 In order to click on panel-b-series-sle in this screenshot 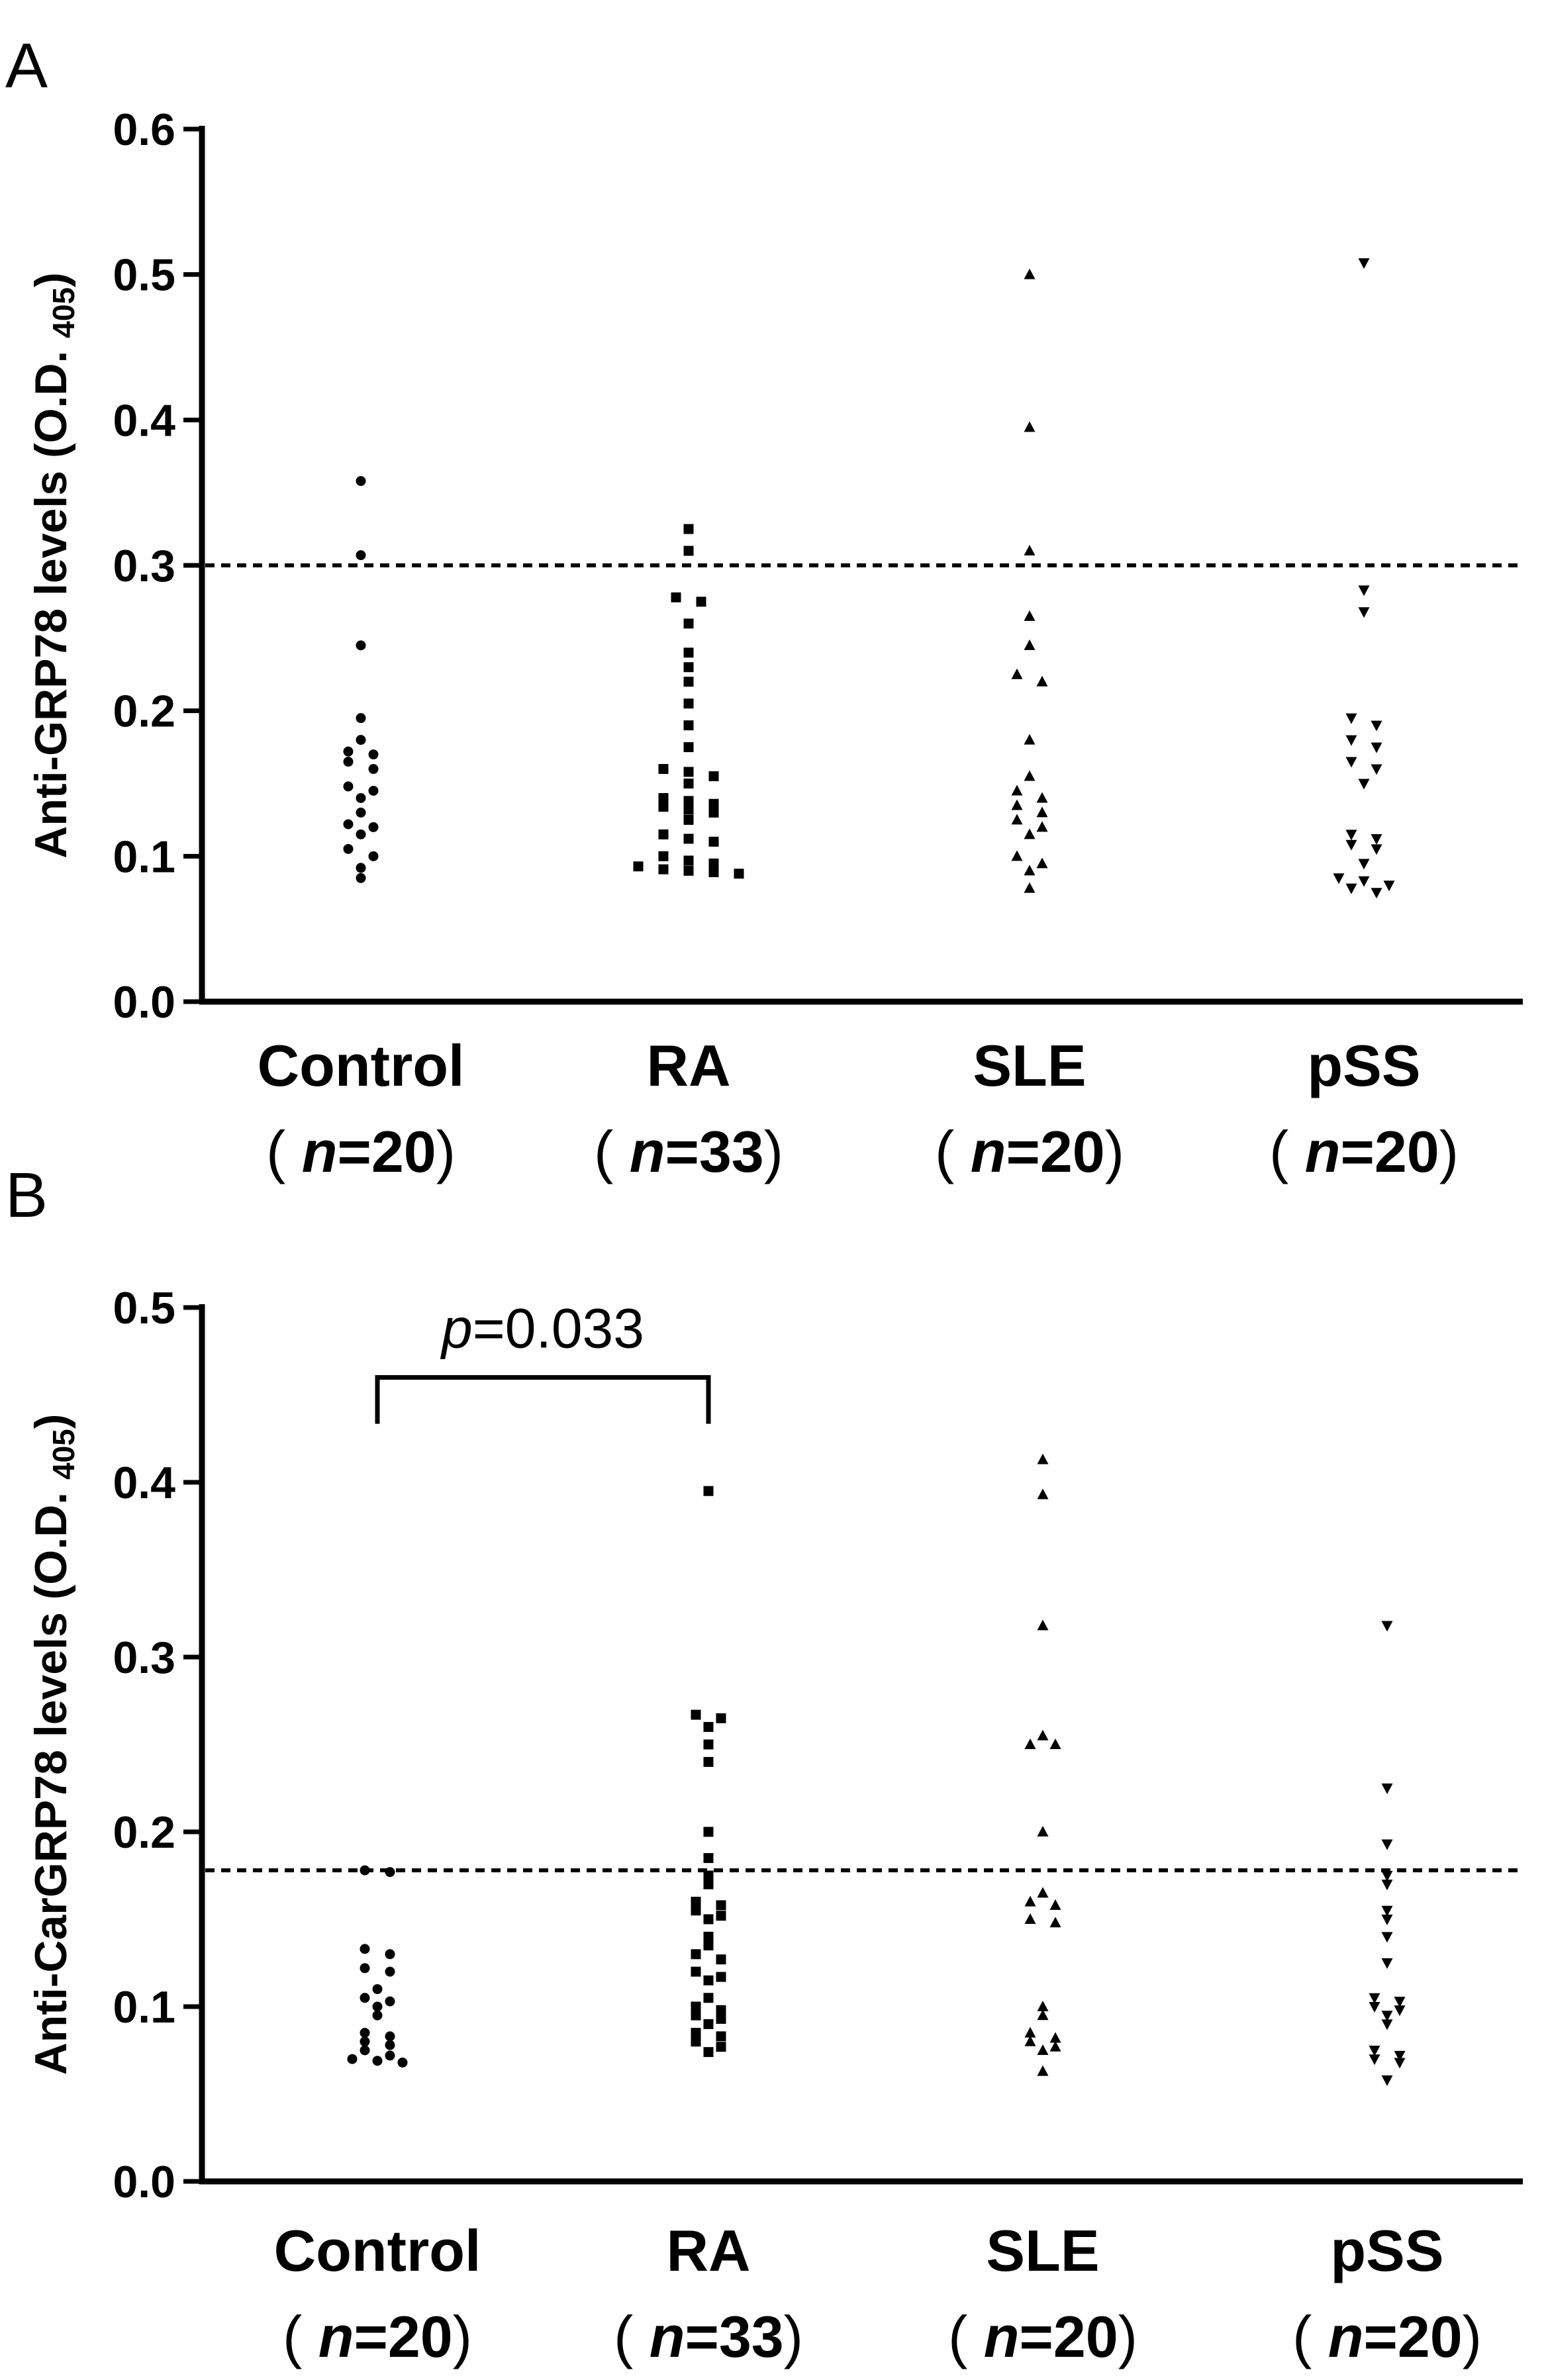, I will do `click(1042, 1764)`.